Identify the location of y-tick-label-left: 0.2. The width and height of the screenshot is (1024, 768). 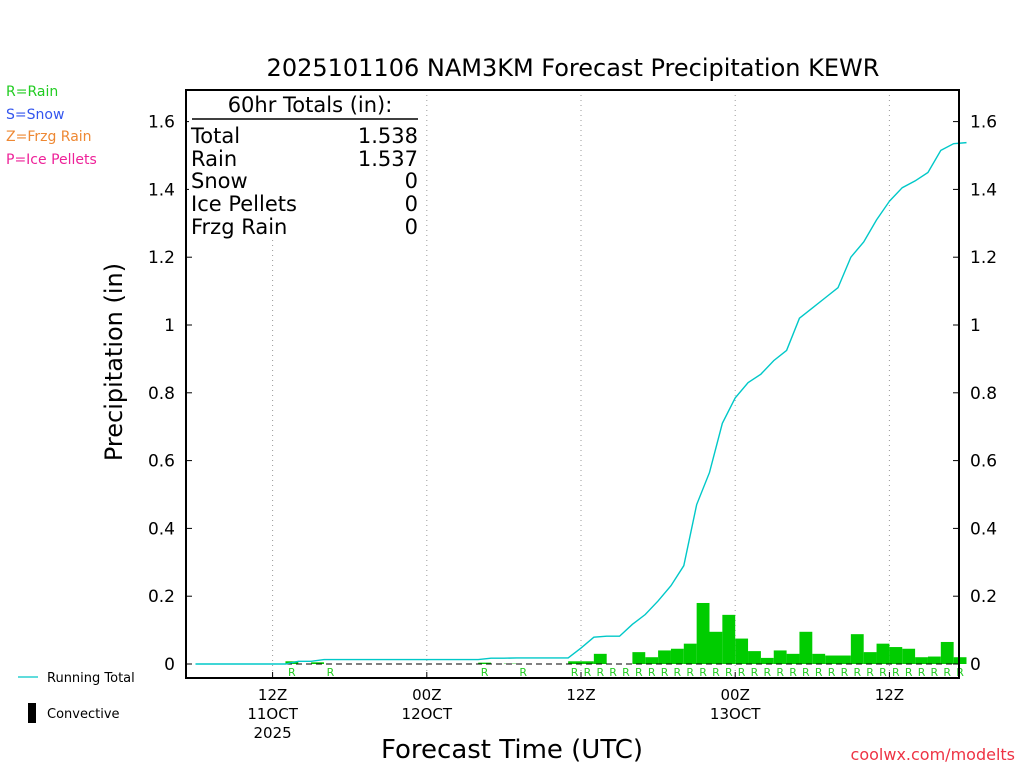
(161, 597).